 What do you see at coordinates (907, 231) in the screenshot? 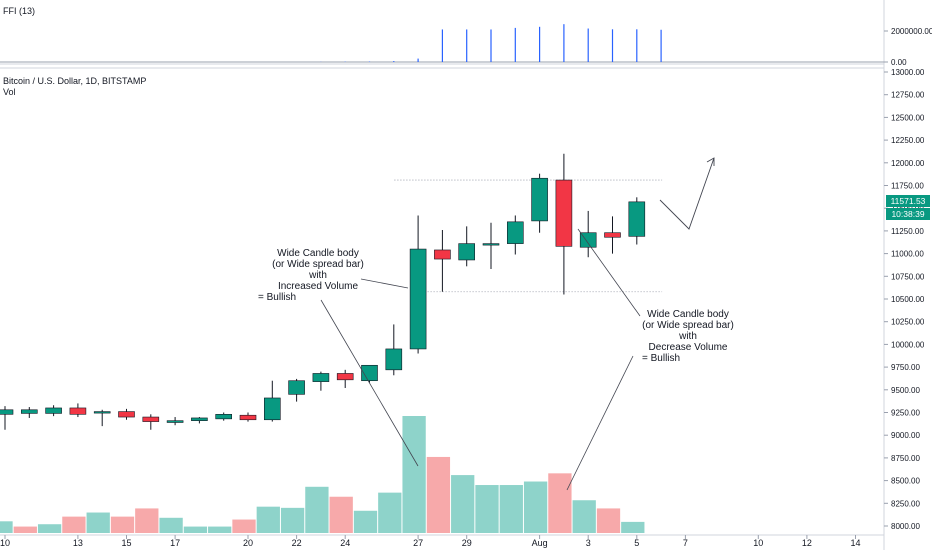
I see `price-axis-label: 11250.00` at bounding box center [907, 231].